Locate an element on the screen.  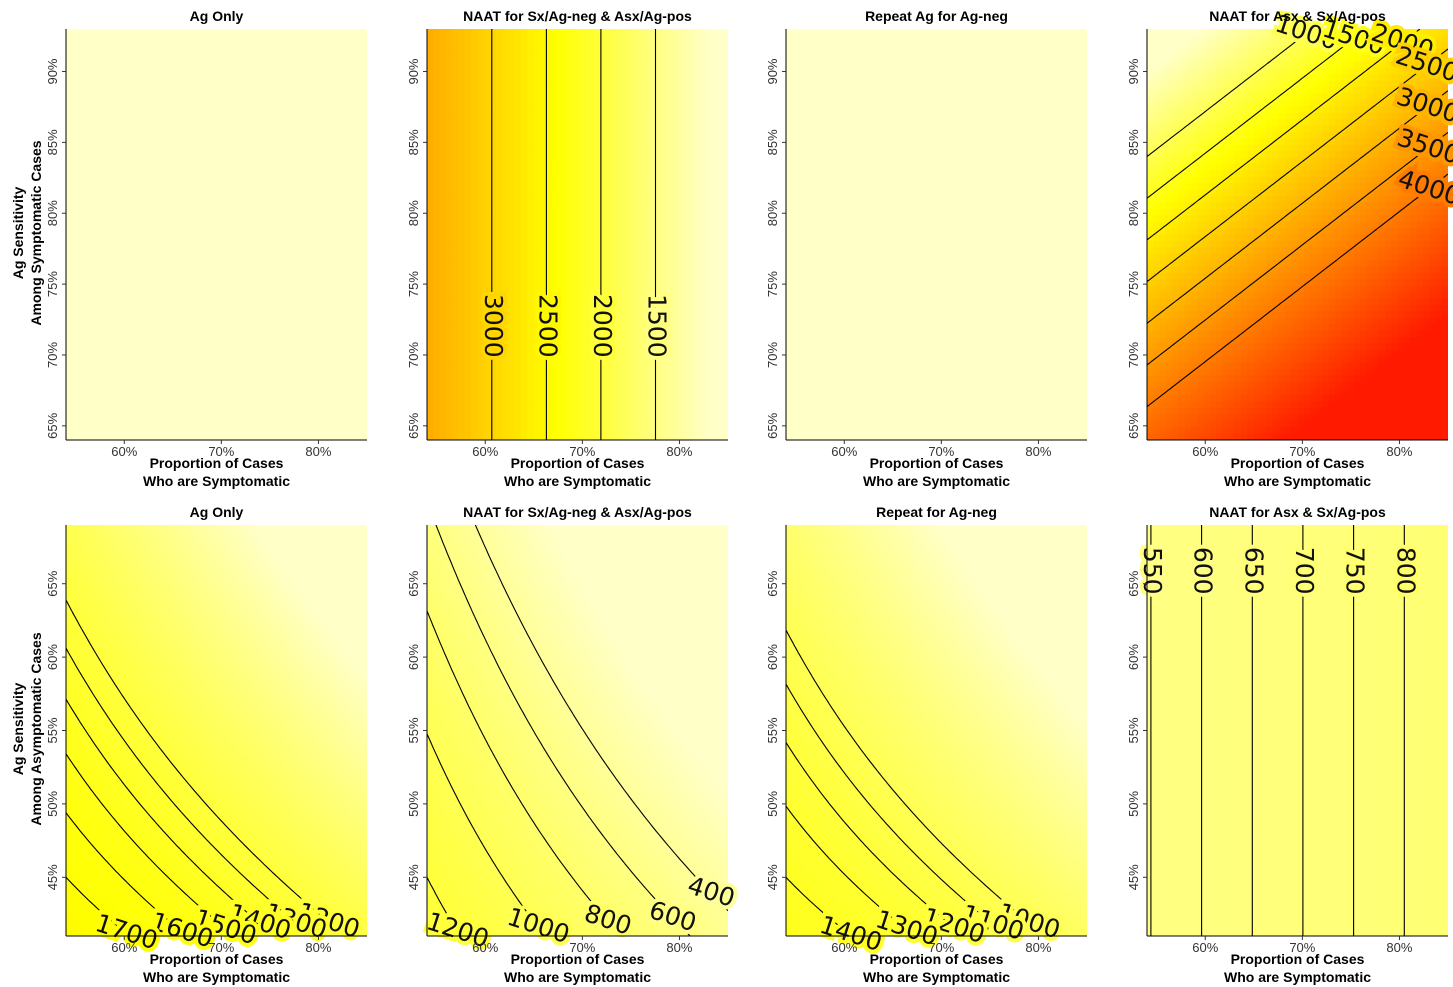
panel-title: NAAT for Sx/Ag-neg & Asx/Ag-pos is located at coordinates (577, 16).